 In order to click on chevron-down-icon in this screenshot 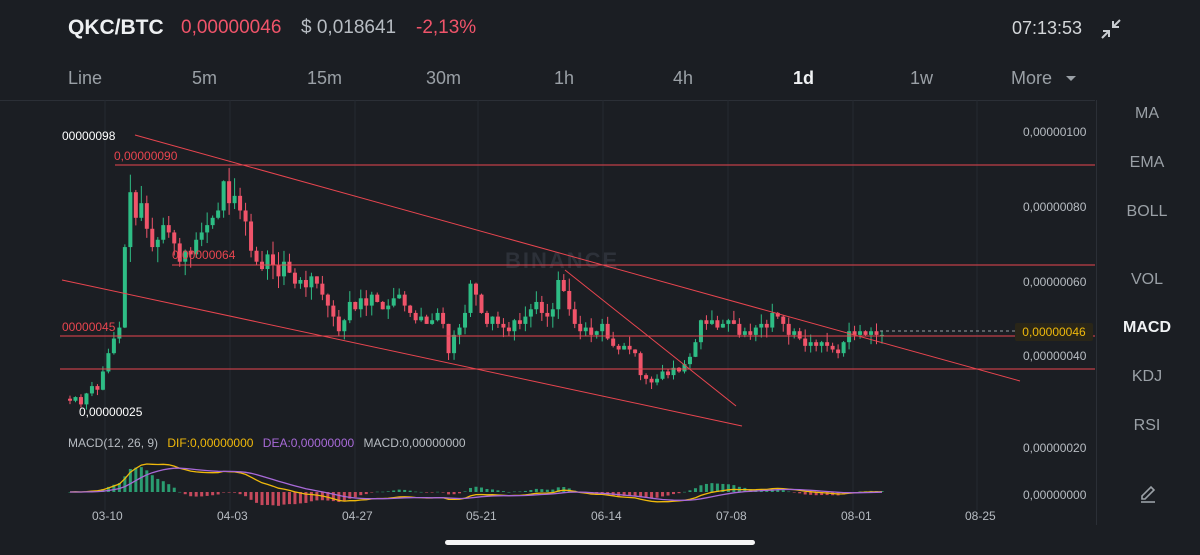, I will do `click(1071, 79)`.